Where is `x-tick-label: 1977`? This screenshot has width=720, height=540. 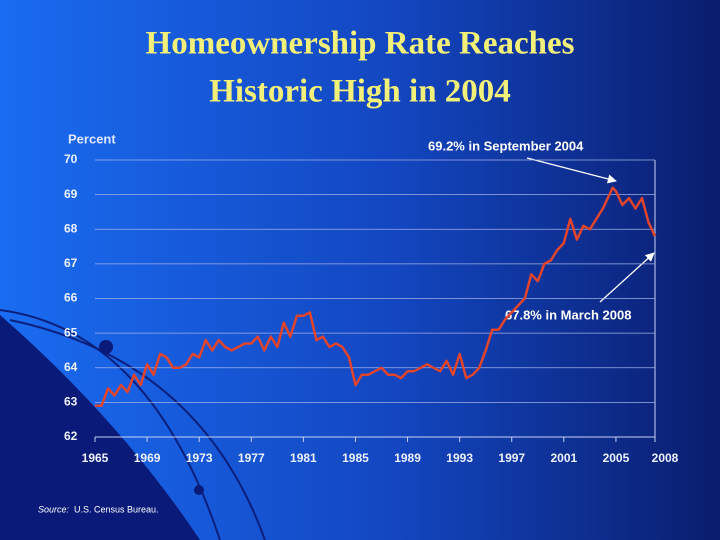 x-tick-label: 1977 is located at coordinates (251, 458).